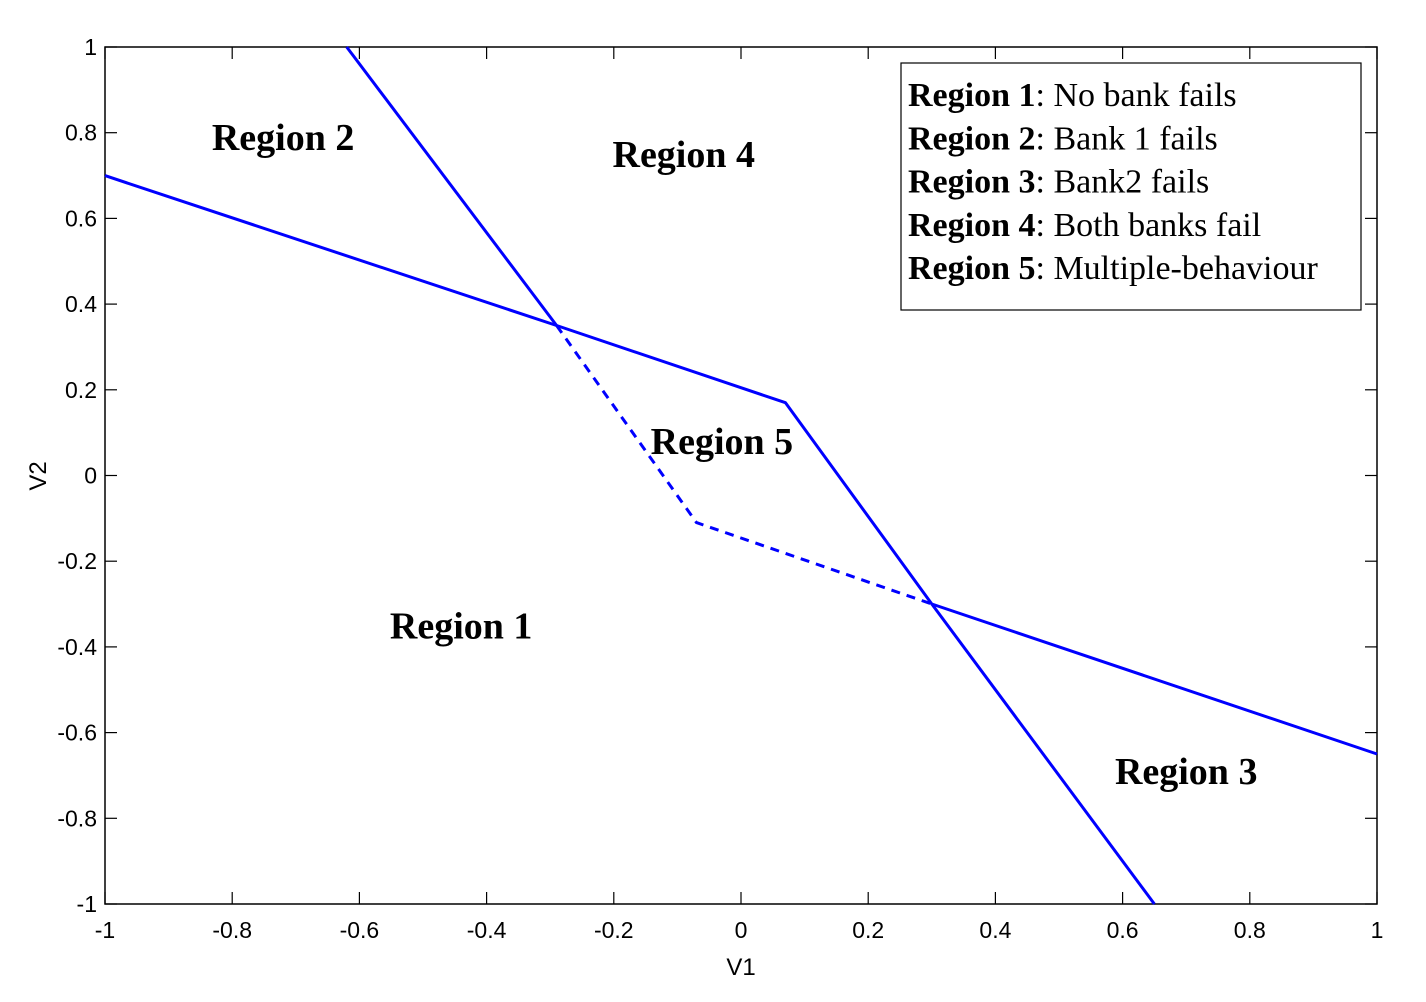 The width and height of the screenshot is (1426, 1002). Describe the element at coordinates (105, 930) in the screenshot. I see `x-tick-label: -1` at that location.